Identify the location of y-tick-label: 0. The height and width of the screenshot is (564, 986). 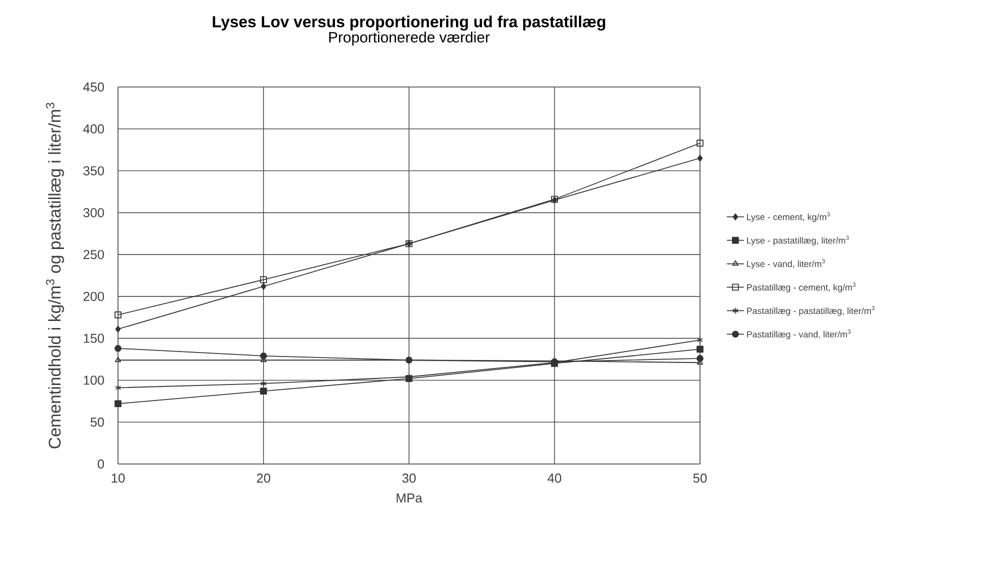
(101, 464).